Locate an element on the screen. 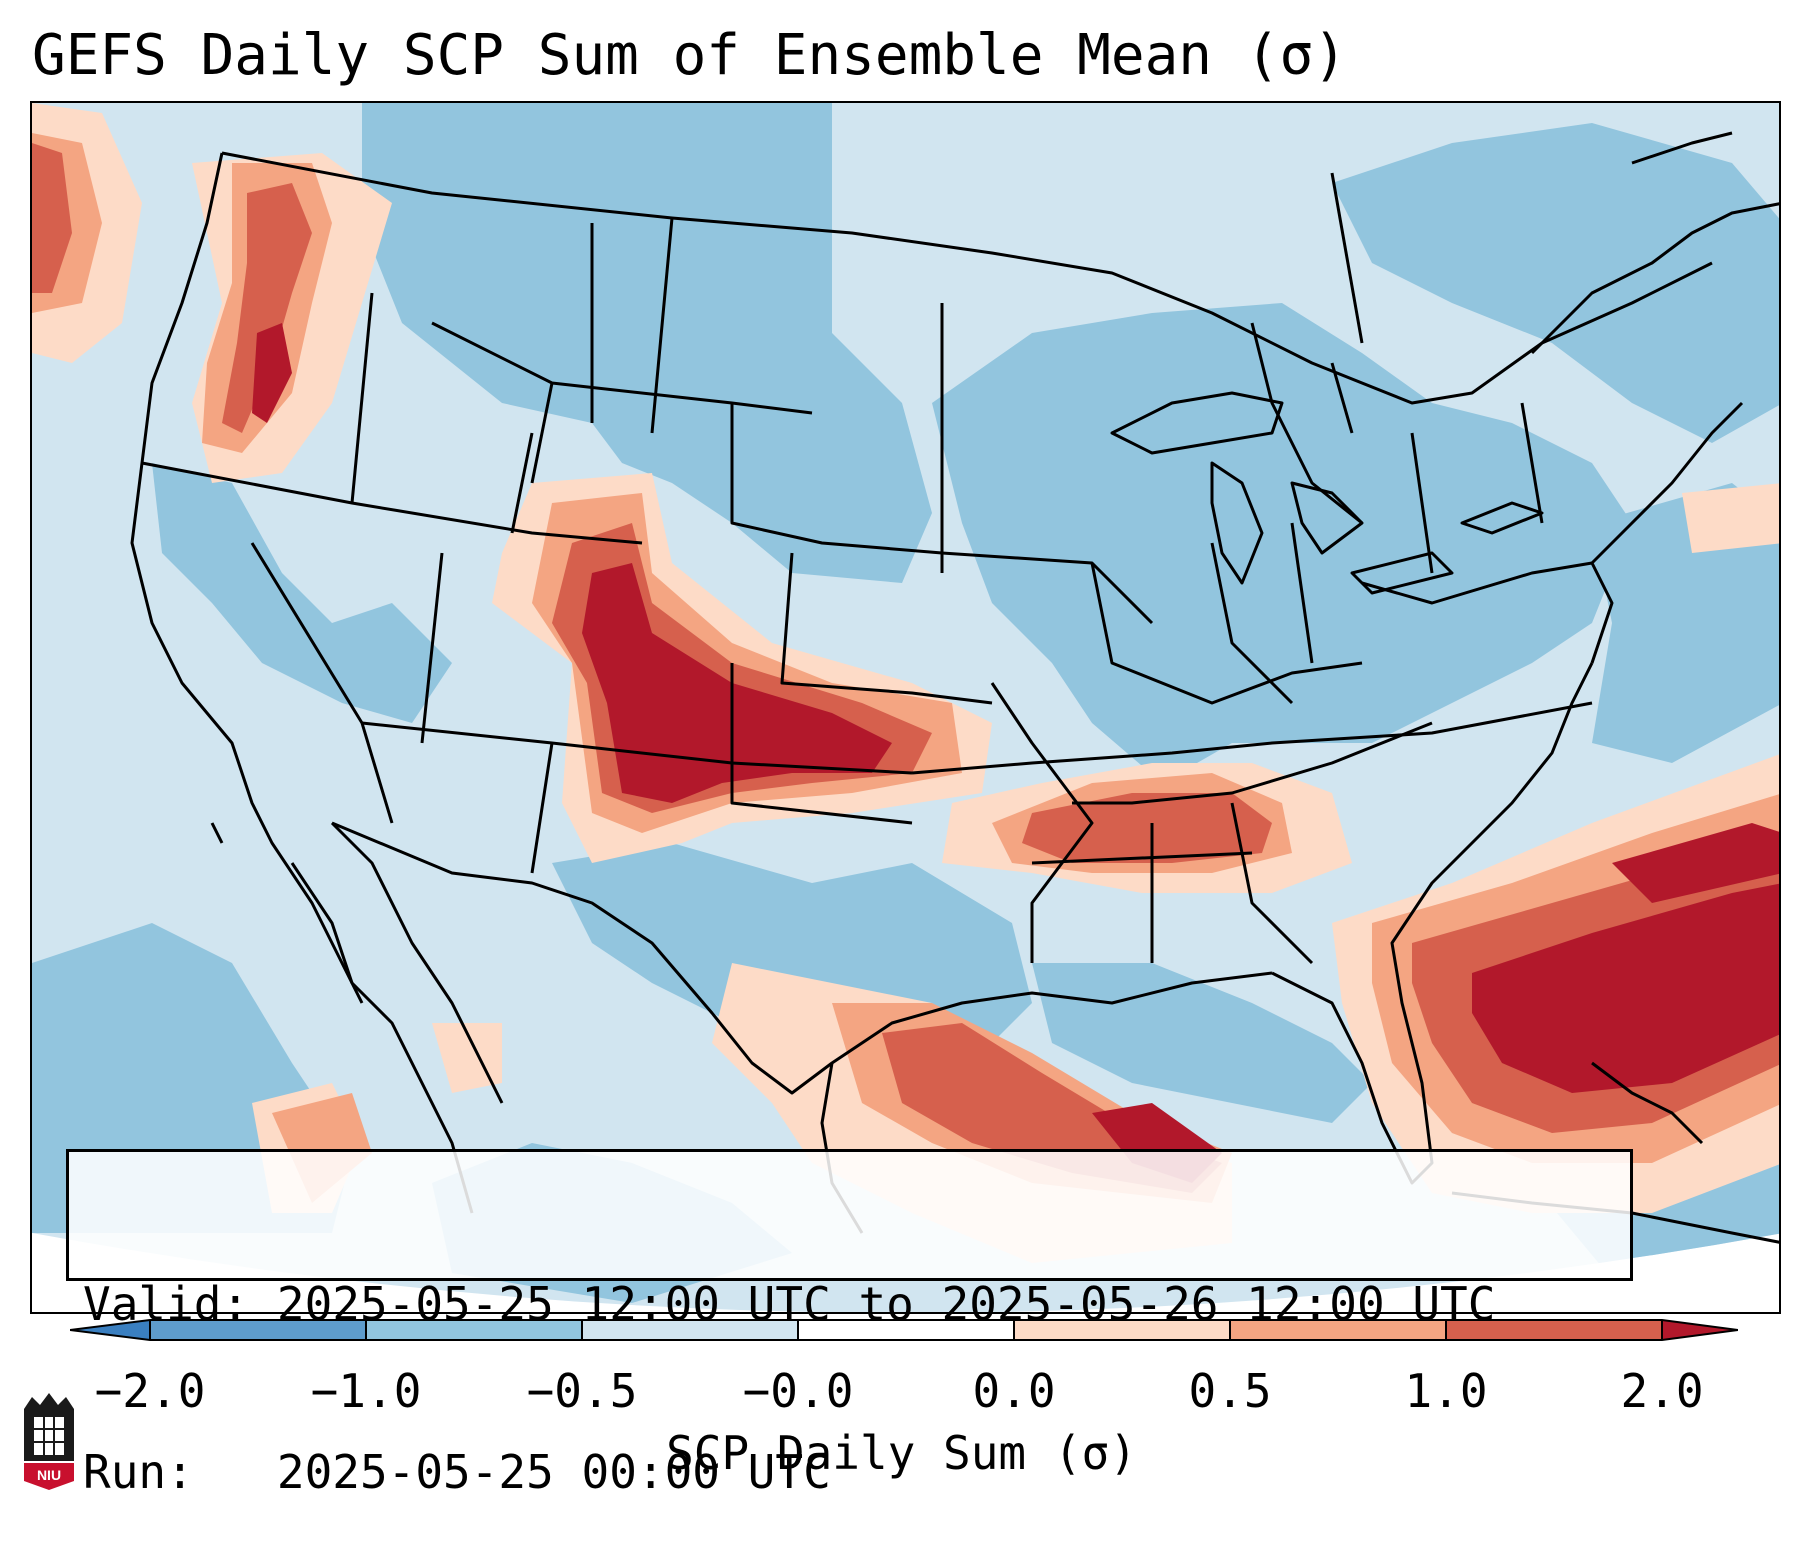 The width and height of the screenshot is (1803, 1556). colorbar-tick-1: −1.0 is located at coordinates (366, 1391).